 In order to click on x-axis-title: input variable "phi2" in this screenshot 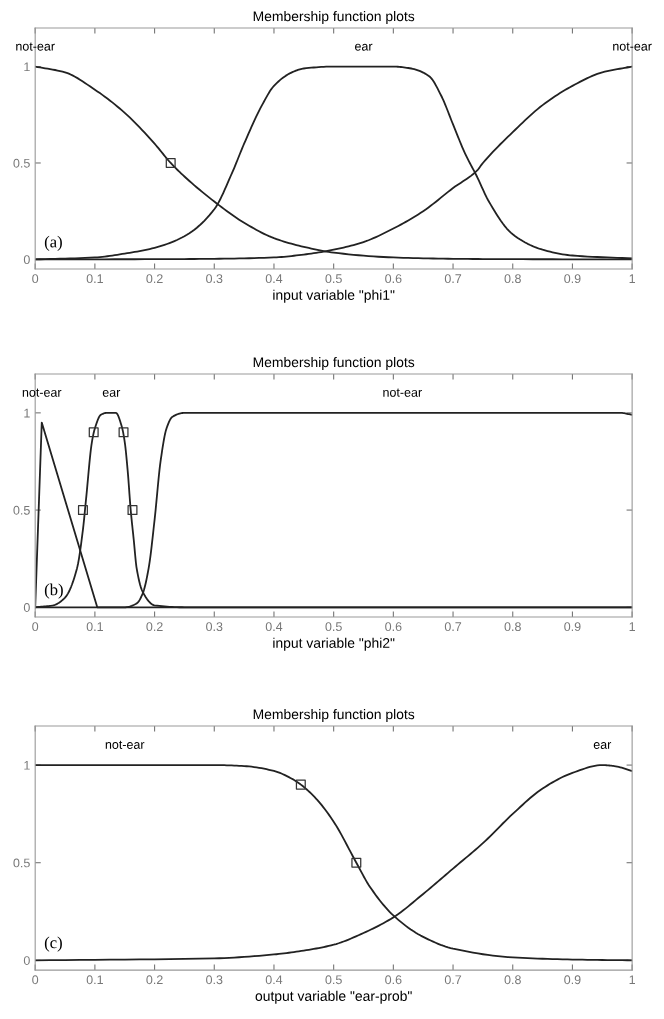, I will do `click(334, 644)`.